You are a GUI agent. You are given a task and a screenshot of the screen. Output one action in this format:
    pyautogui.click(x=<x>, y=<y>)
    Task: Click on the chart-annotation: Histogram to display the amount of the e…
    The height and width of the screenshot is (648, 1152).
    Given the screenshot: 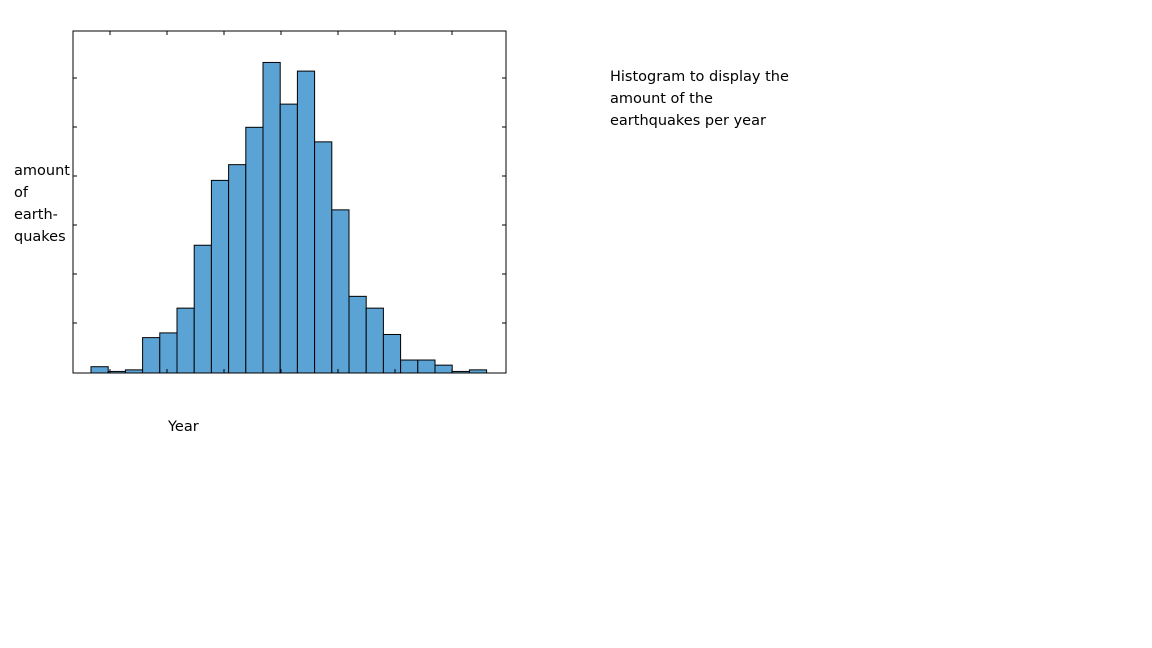 What is the action you would take?
    pyautogui.click(x=710, y=99)
    